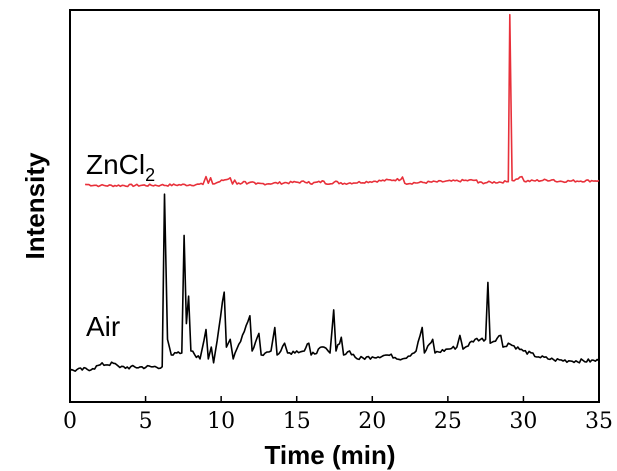 The height and width of the screenshot is (471, 617). What do you see at coordinates (146, 421) in the screenshot?
I see `x-tick-label: 5` at bounding box center [146, 421].